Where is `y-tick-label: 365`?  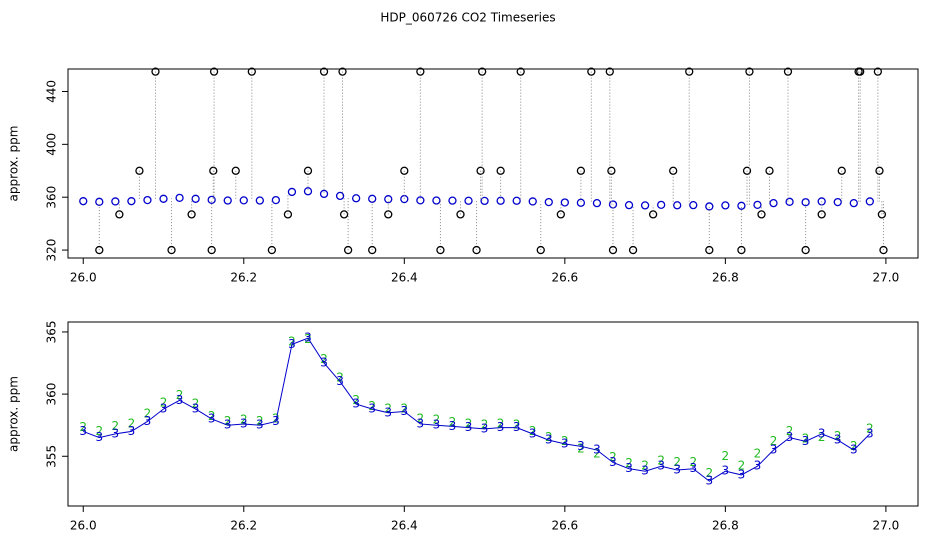
y-tick-label: 365 is located at coordinates (52, 331).